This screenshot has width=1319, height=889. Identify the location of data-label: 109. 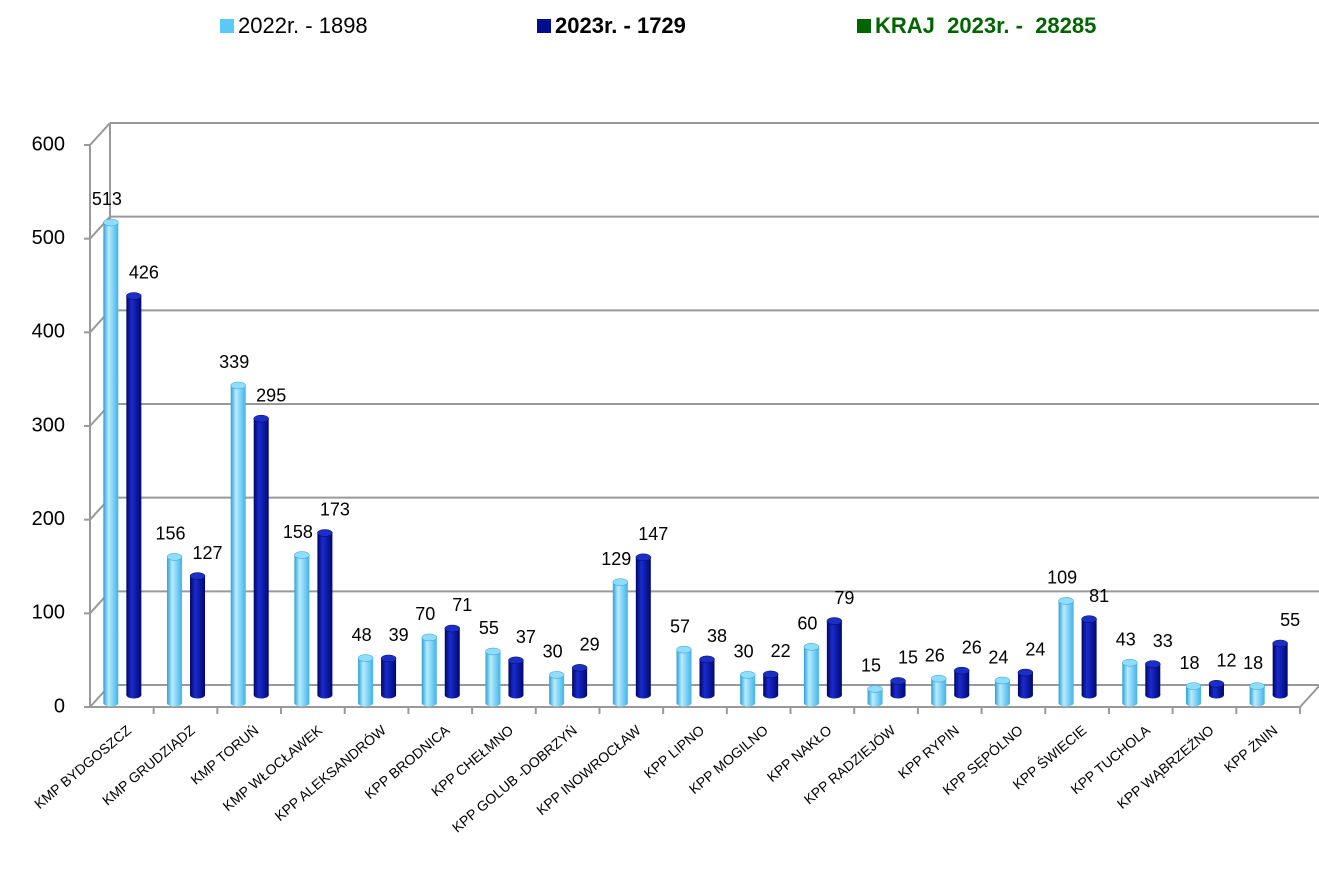
(1062, 578).